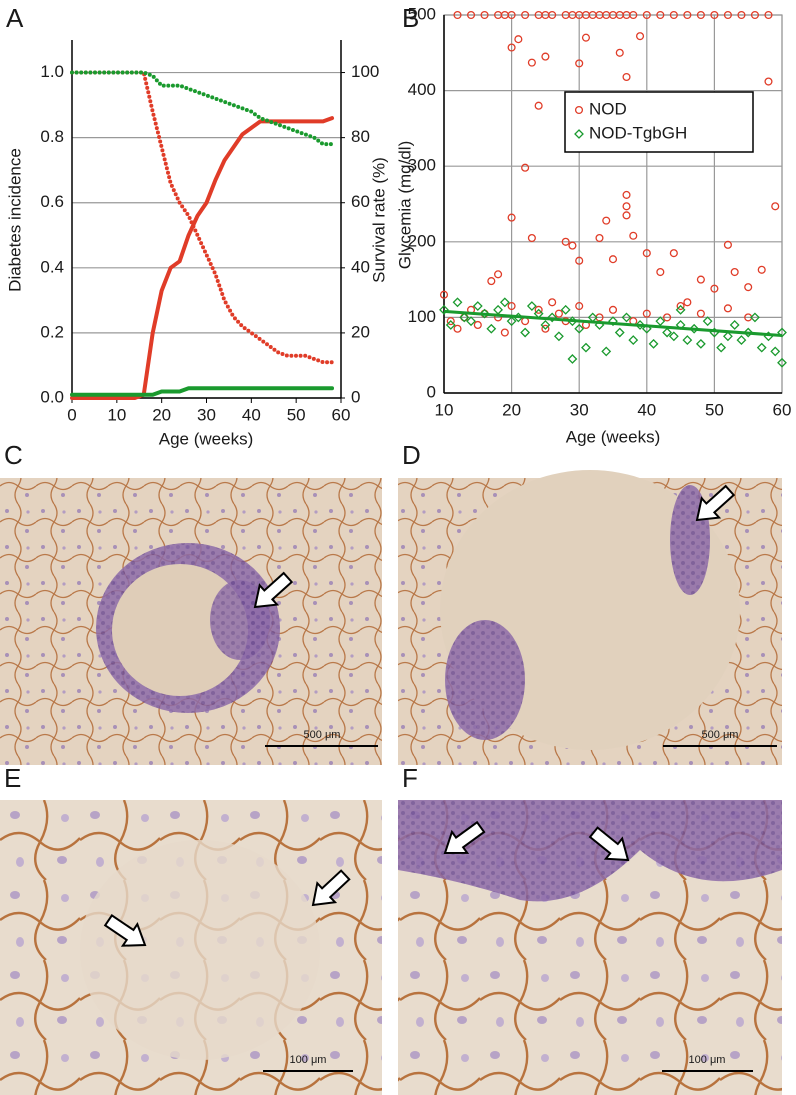  What do you see at coordinates (52, 396) in the screenshot?
I see `y-tick-label: 0.0` at bounding box center [52, 396].